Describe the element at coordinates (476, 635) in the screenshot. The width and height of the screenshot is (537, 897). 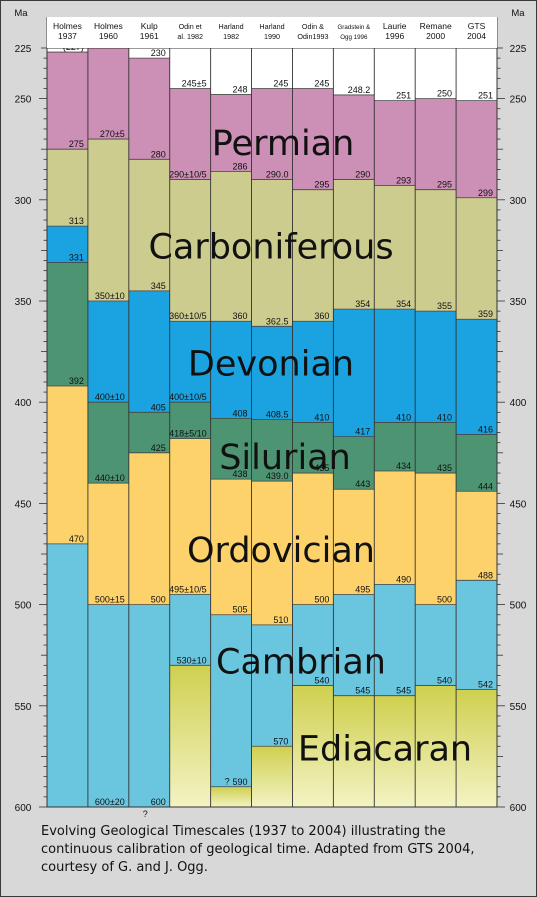
I see `band-gts-2004-cambrian` at that location.